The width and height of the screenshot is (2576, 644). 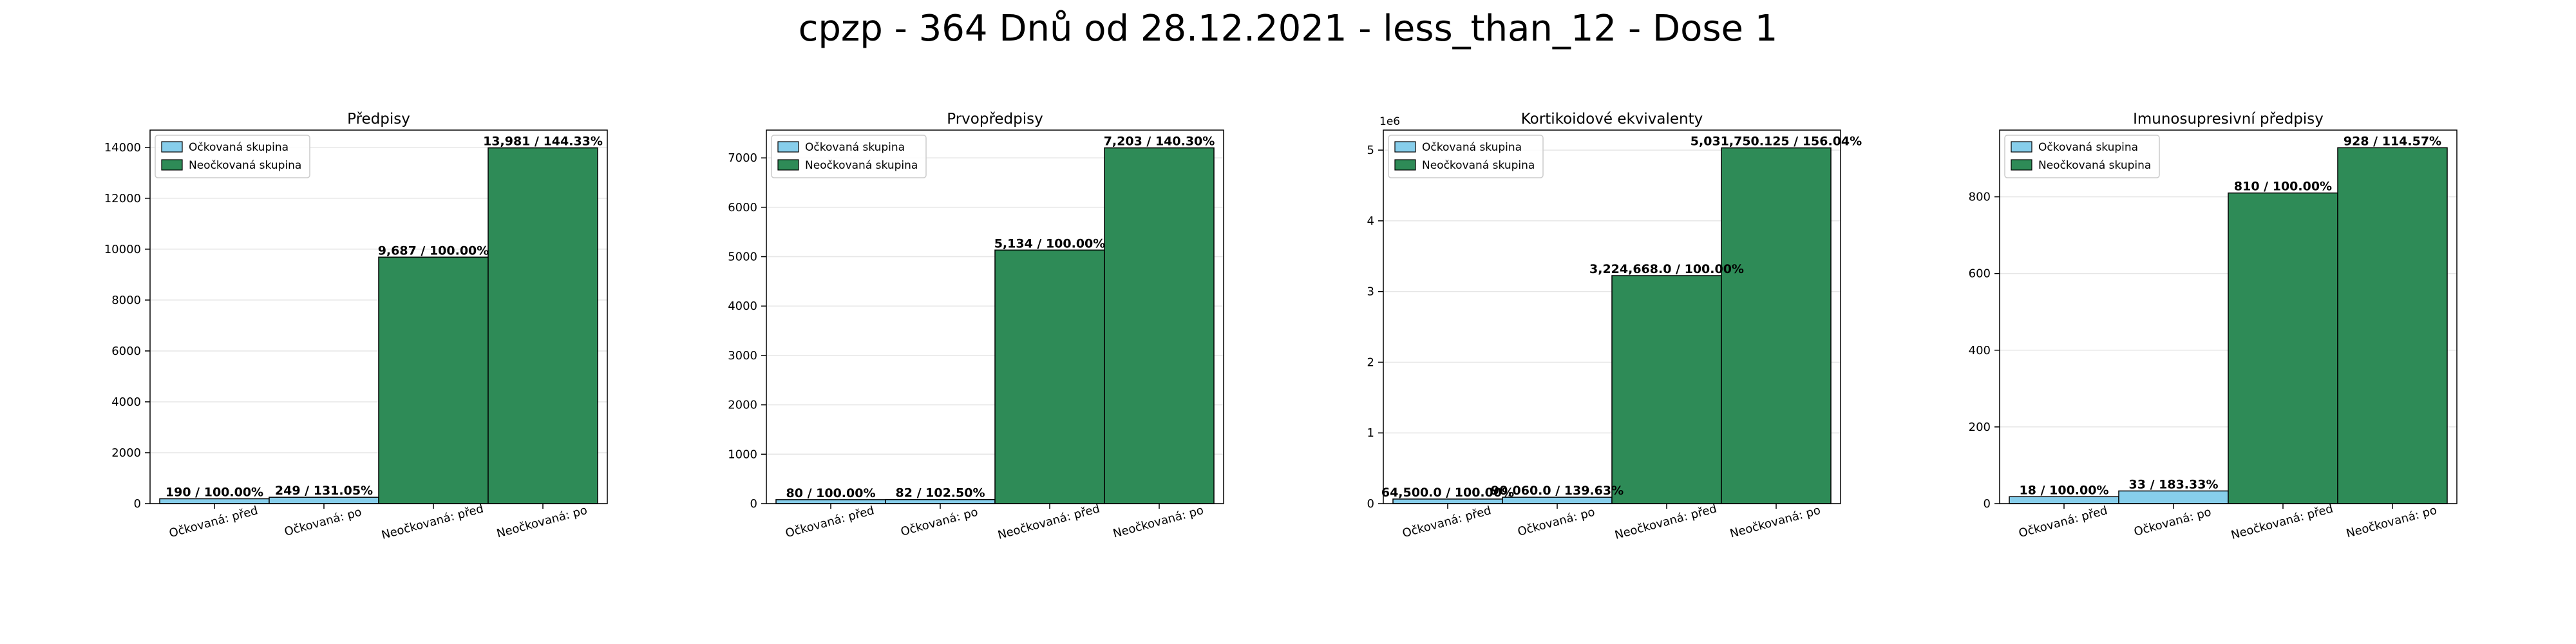 What do you see at coordinates (433, 250) in the screenshot?
I see `bar-value-label: 9,687 / 100.00%` at bounding box center [433, 250].